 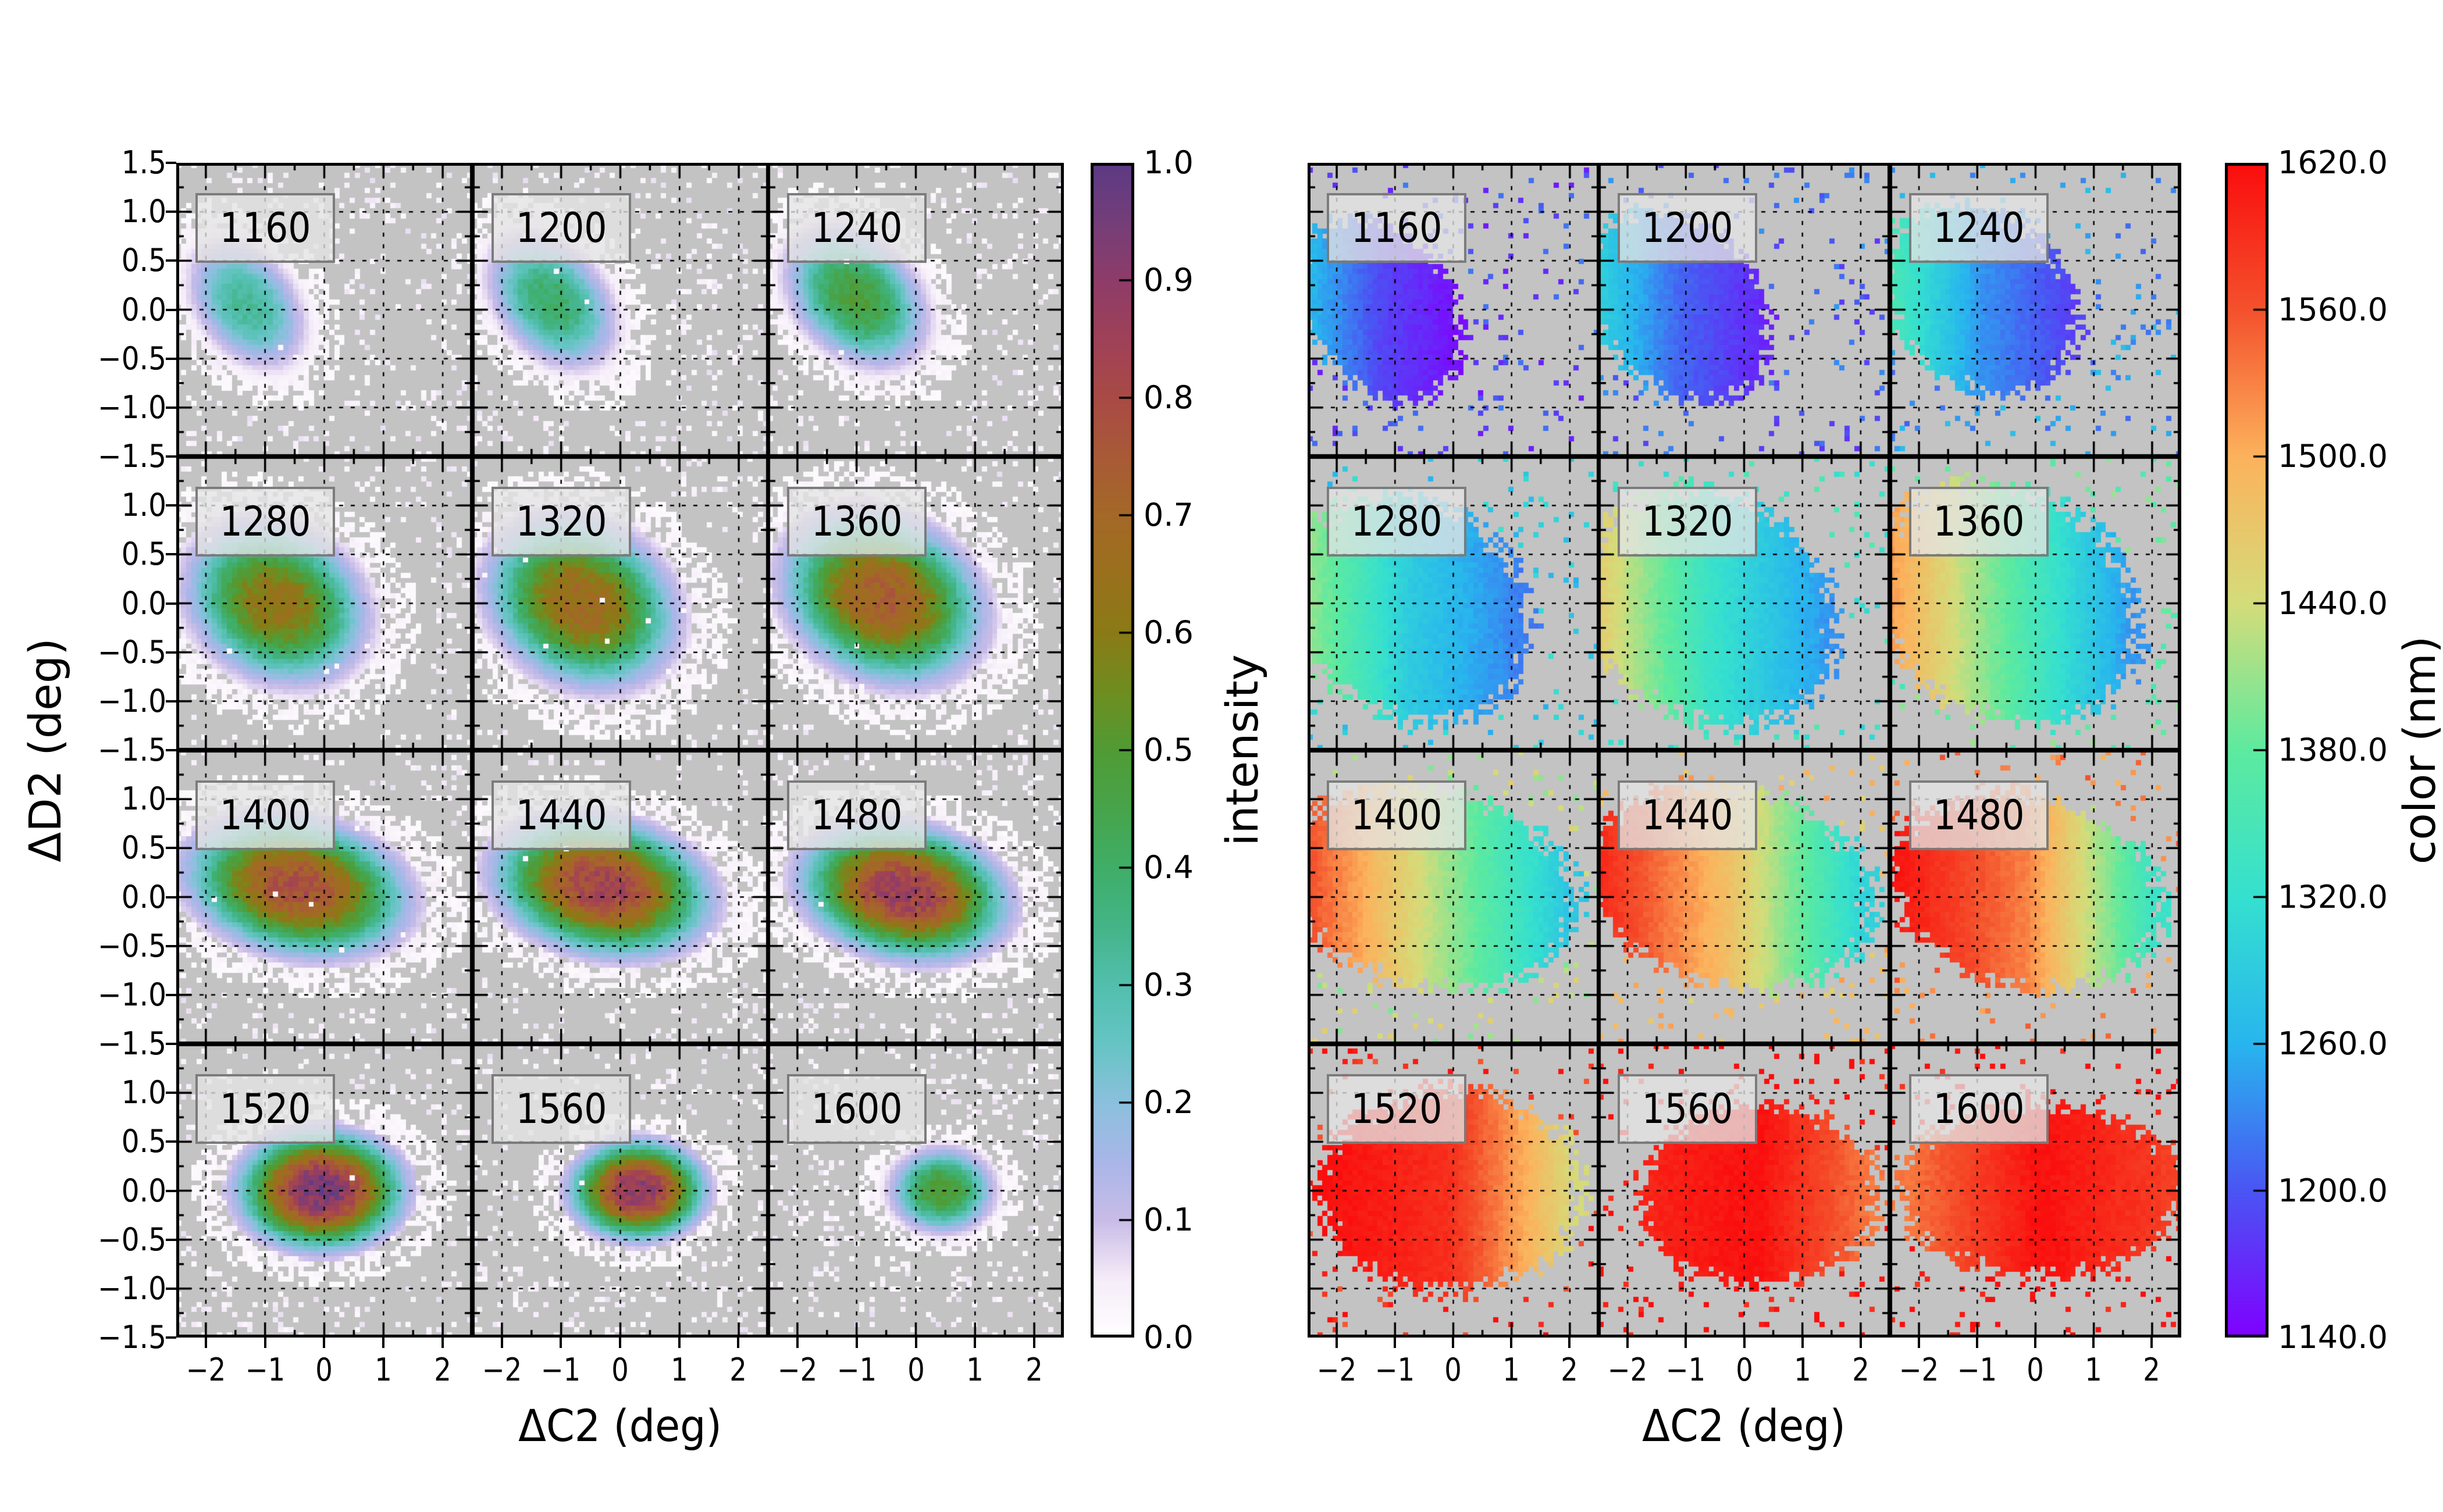 What do you see at coordinates (1169, 632) in the screenshot?
I see `colorbar-tick-label: 0.6` at bounding box center [1169, 632].